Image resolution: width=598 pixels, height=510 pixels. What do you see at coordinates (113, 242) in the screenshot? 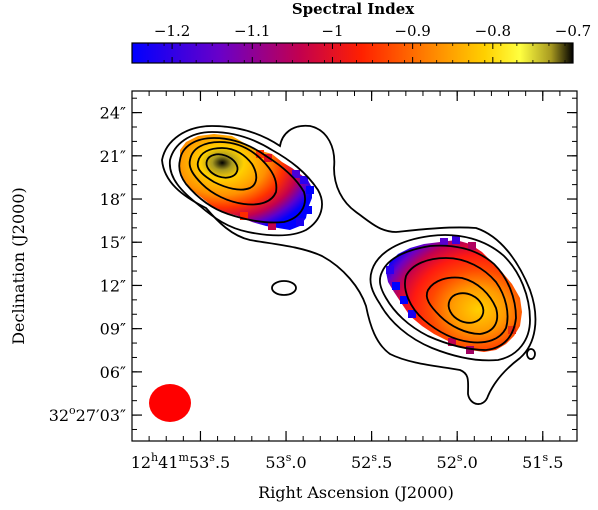
I see `y-tick-label: 15″` at bounding box center [113, 242].